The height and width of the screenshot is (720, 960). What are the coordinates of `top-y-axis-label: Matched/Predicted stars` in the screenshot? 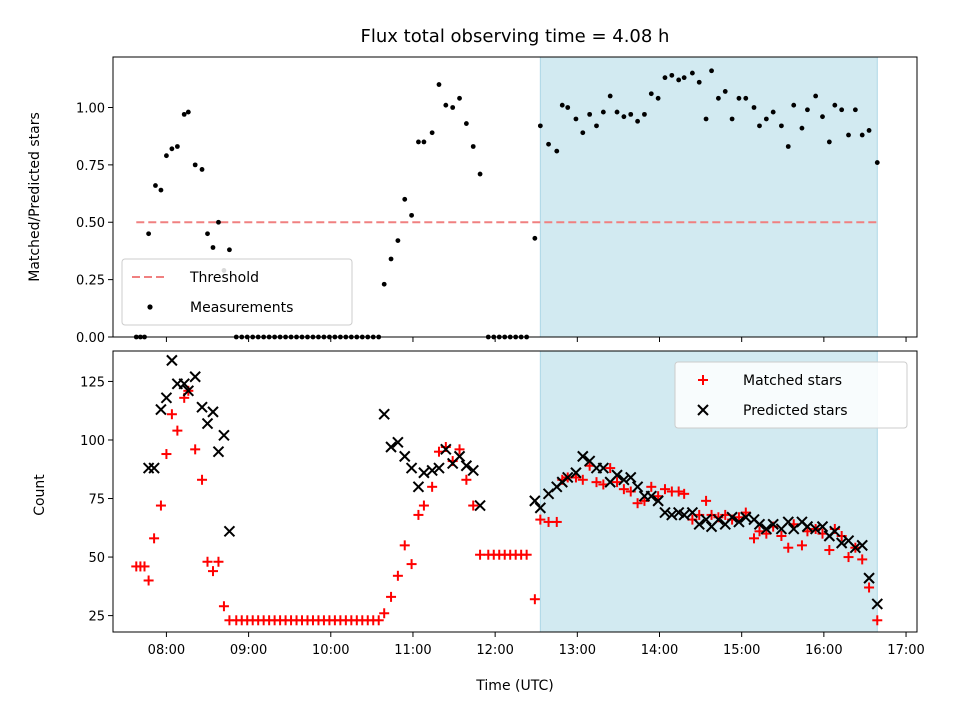 It's located at (35, 197).